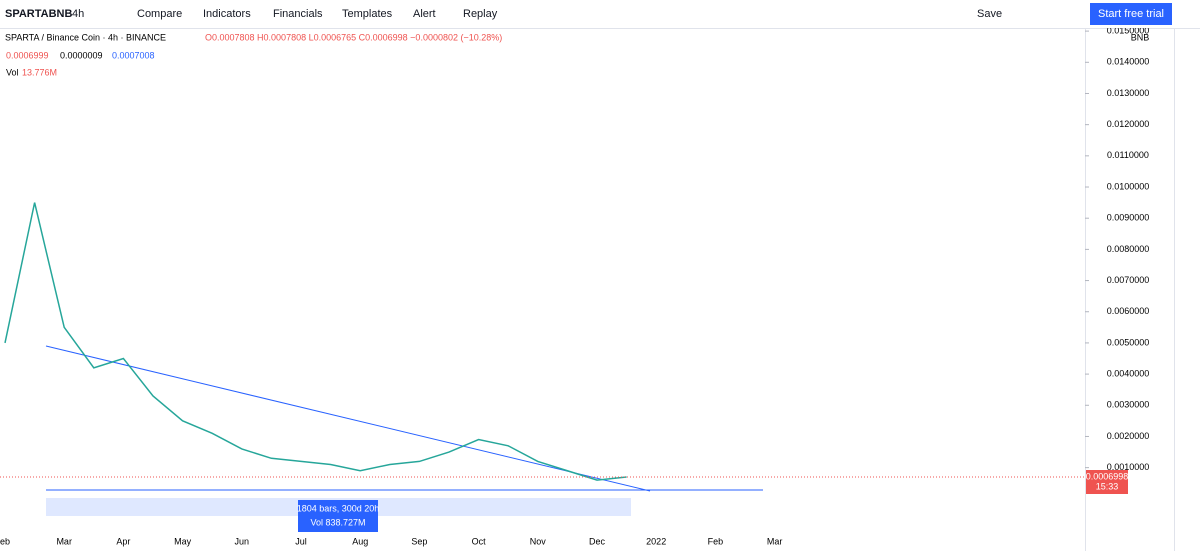 The width and height of the screenshot is (1200, 551). Describe the element at coordinates (1128, 373) in the screenshot. I see `y-tick-label: 0.0040000` at that location.